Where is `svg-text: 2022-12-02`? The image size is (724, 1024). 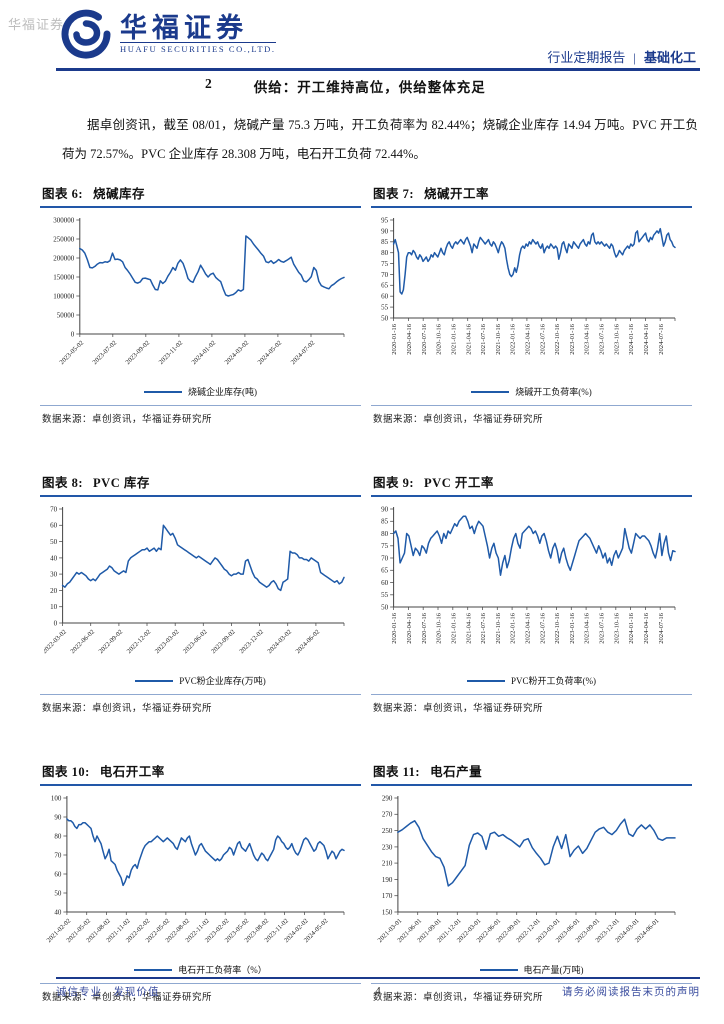 svg-text: 2022-12-02 is located at coordinates (139, 641).